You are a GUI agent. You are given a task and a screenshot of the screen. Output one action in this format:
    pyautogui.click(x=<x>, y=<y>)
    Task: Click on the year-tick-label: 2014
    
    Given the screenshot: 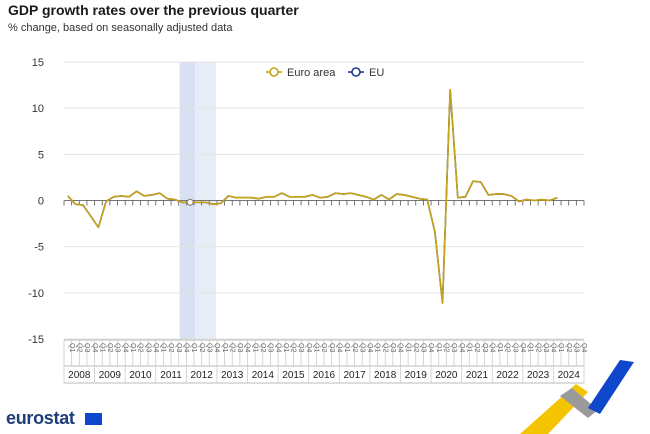 What is the action you would take?
    pyautogui.click(x=263, y=375)
    